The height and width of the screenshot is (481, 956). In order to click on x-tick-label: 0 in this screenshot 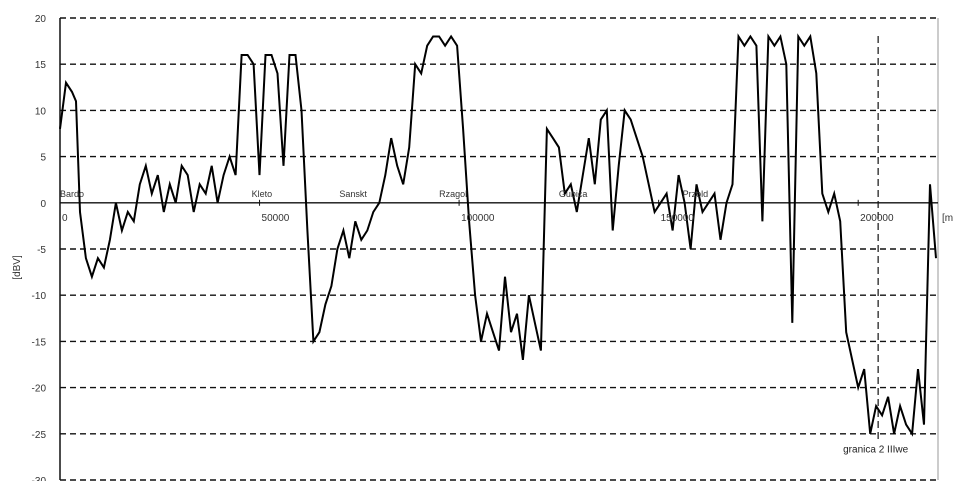, I will do `click(65, 218)`.